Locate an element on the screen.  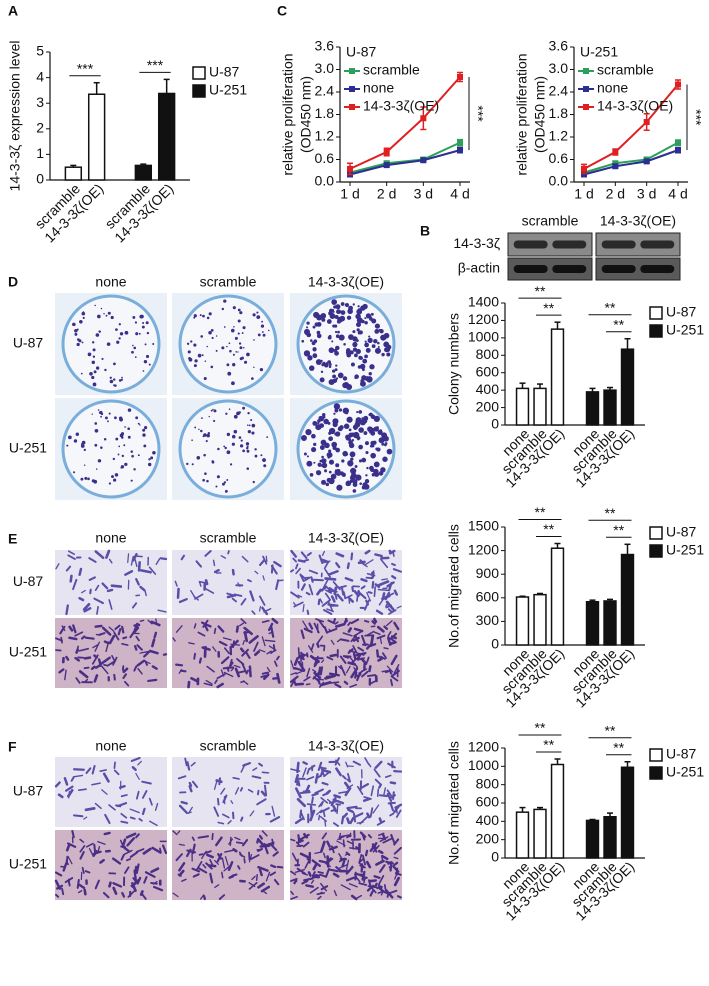
y-axis-label: No.of migrated cells is located at coordinates (454, 803).